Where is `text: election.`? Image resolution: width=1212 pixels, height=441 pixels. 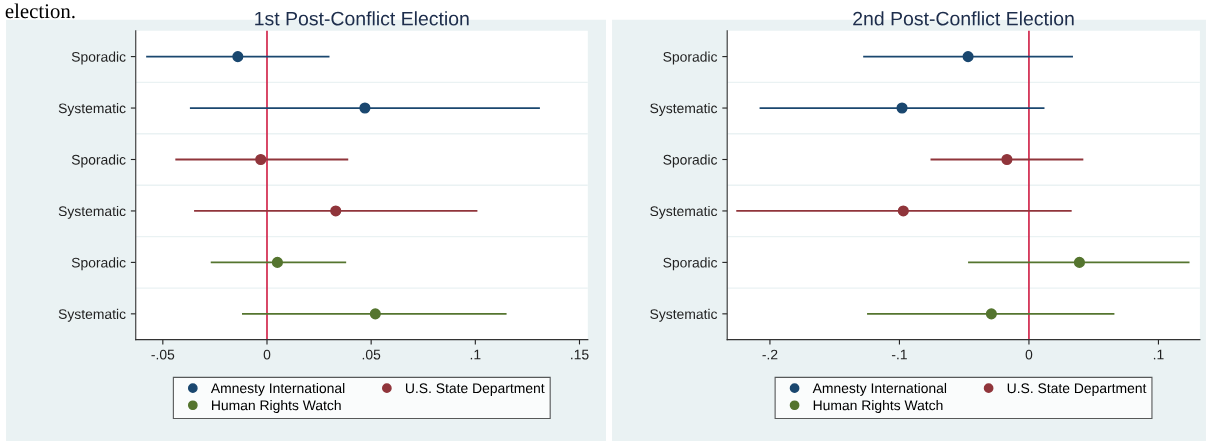 text: election. is located at coordinates (40, 11).